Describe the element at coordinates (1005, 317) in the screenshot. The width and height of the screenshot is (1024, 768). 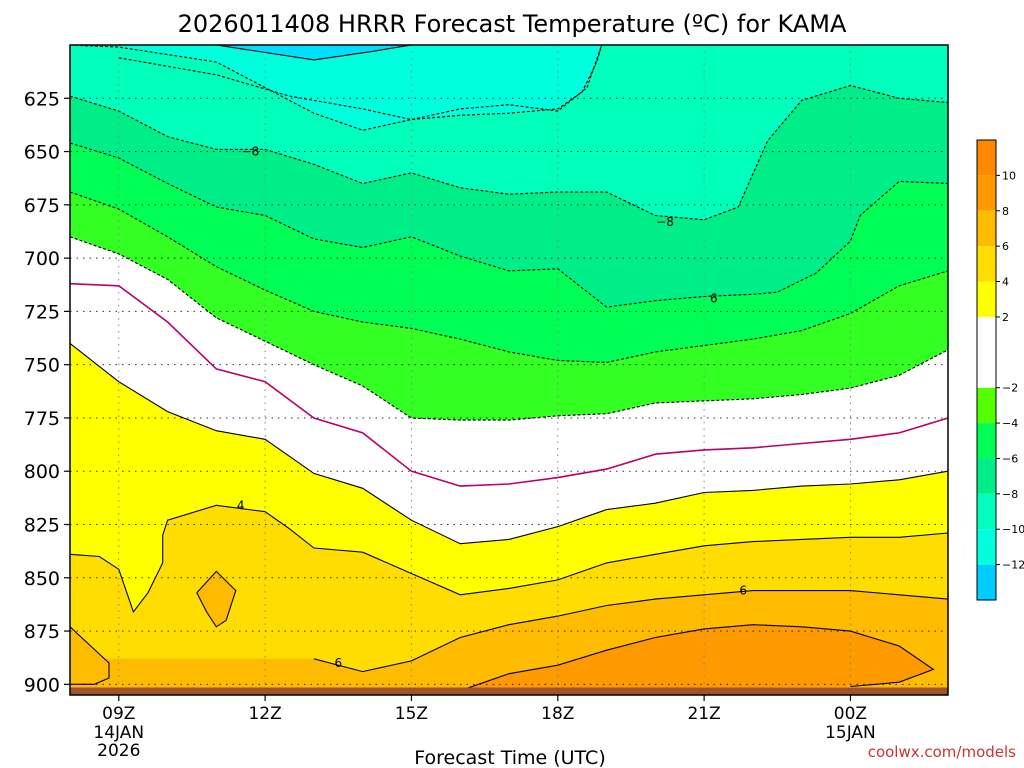
I see `colorbar-label-4: 2` at that location.